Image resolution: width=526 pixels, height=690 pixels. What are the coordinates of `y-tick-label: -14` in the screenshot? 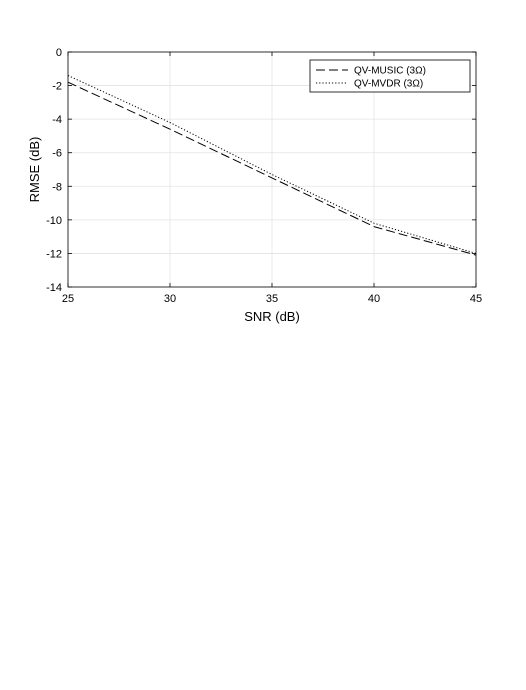 It's located at (54, 288).